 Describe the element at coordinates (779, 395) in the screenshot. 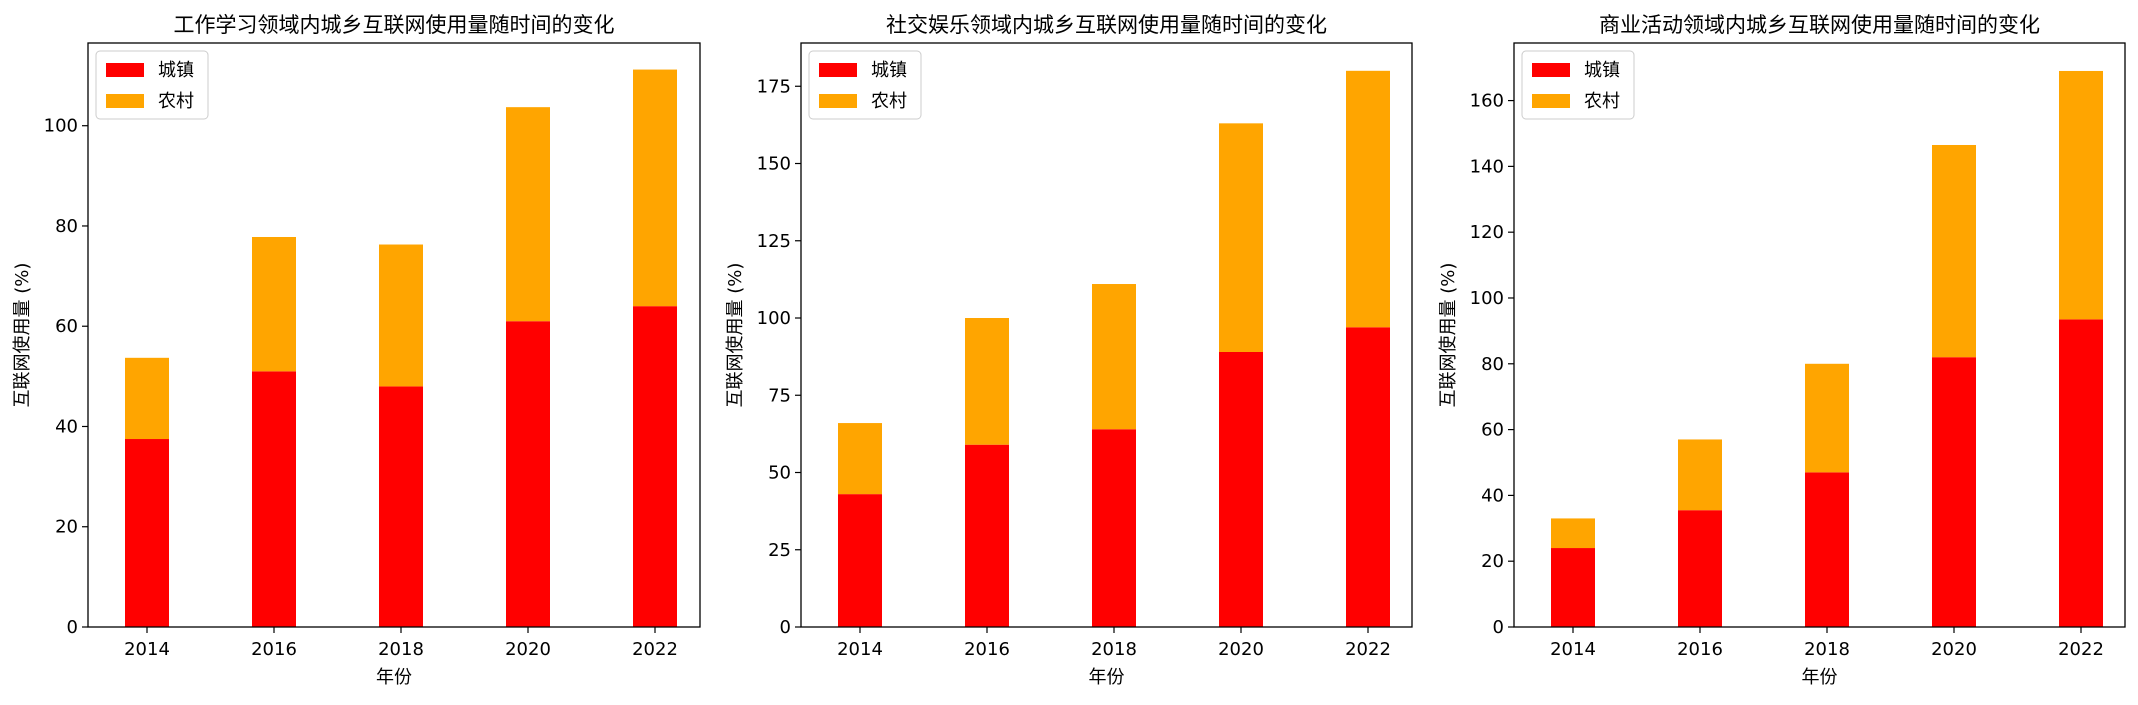

I see `y-tick-label: 75` at that location.